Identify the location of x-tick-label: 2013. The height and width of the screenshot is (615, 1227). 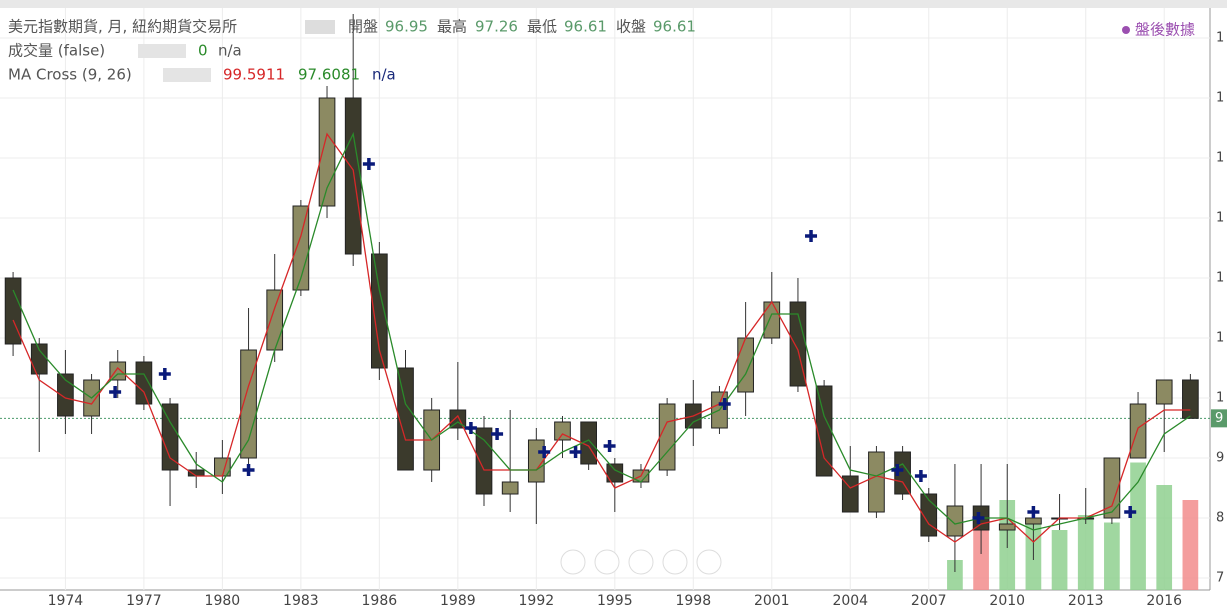
(1086, 601).